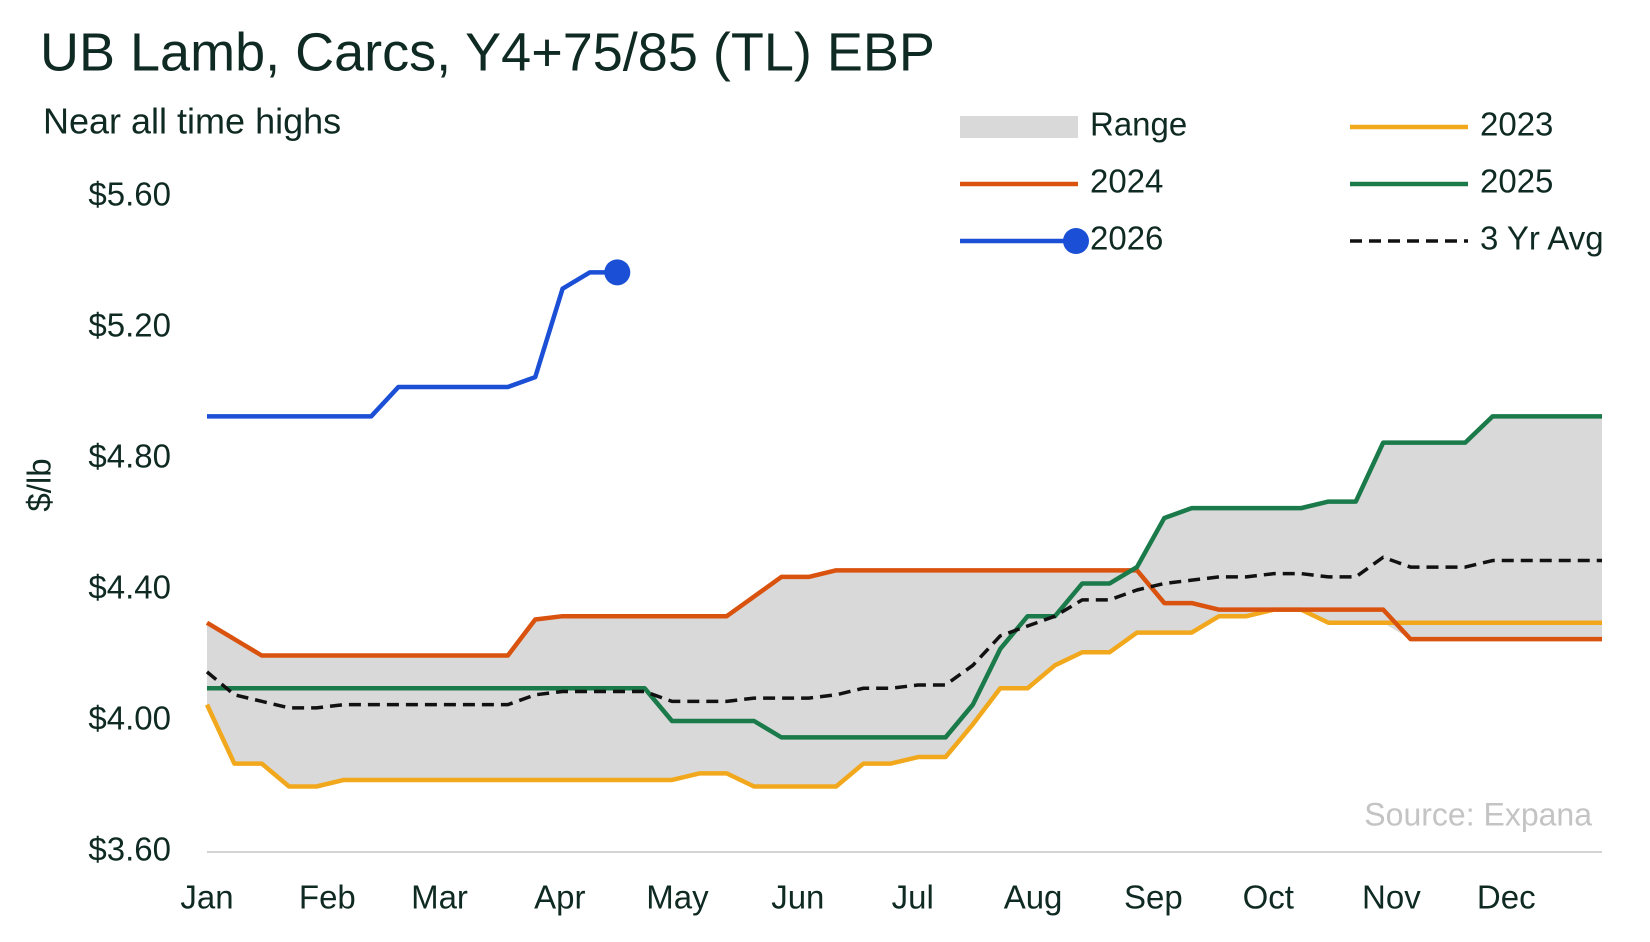  Describe the element at coordinates (1153, 897) in the screenshot. I see `x-tick-label: Sep` at that location.